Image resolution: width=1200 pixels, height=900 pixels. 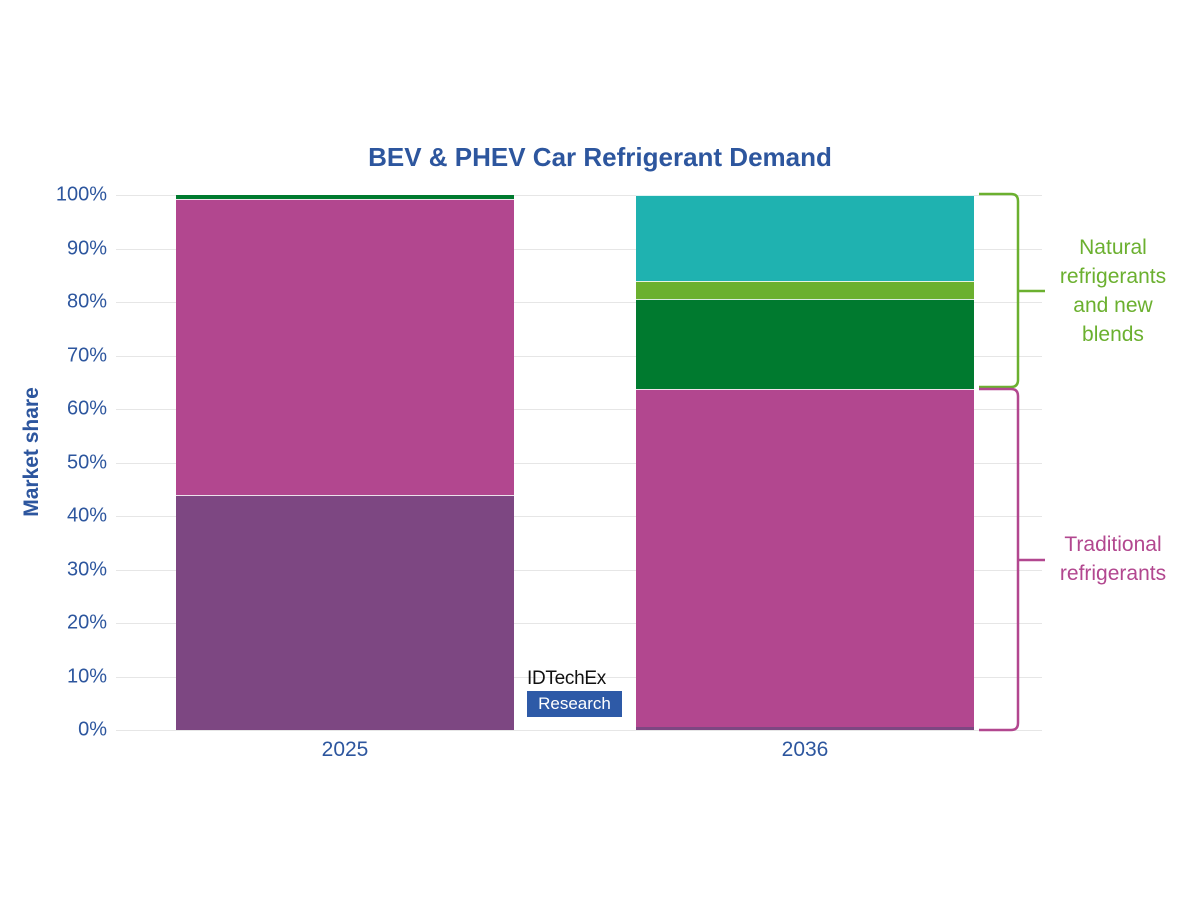 What do you see at coordinates (86, 462) in the screenshot?
I see `y-tick: 50%` at bounding box center [86, 462].